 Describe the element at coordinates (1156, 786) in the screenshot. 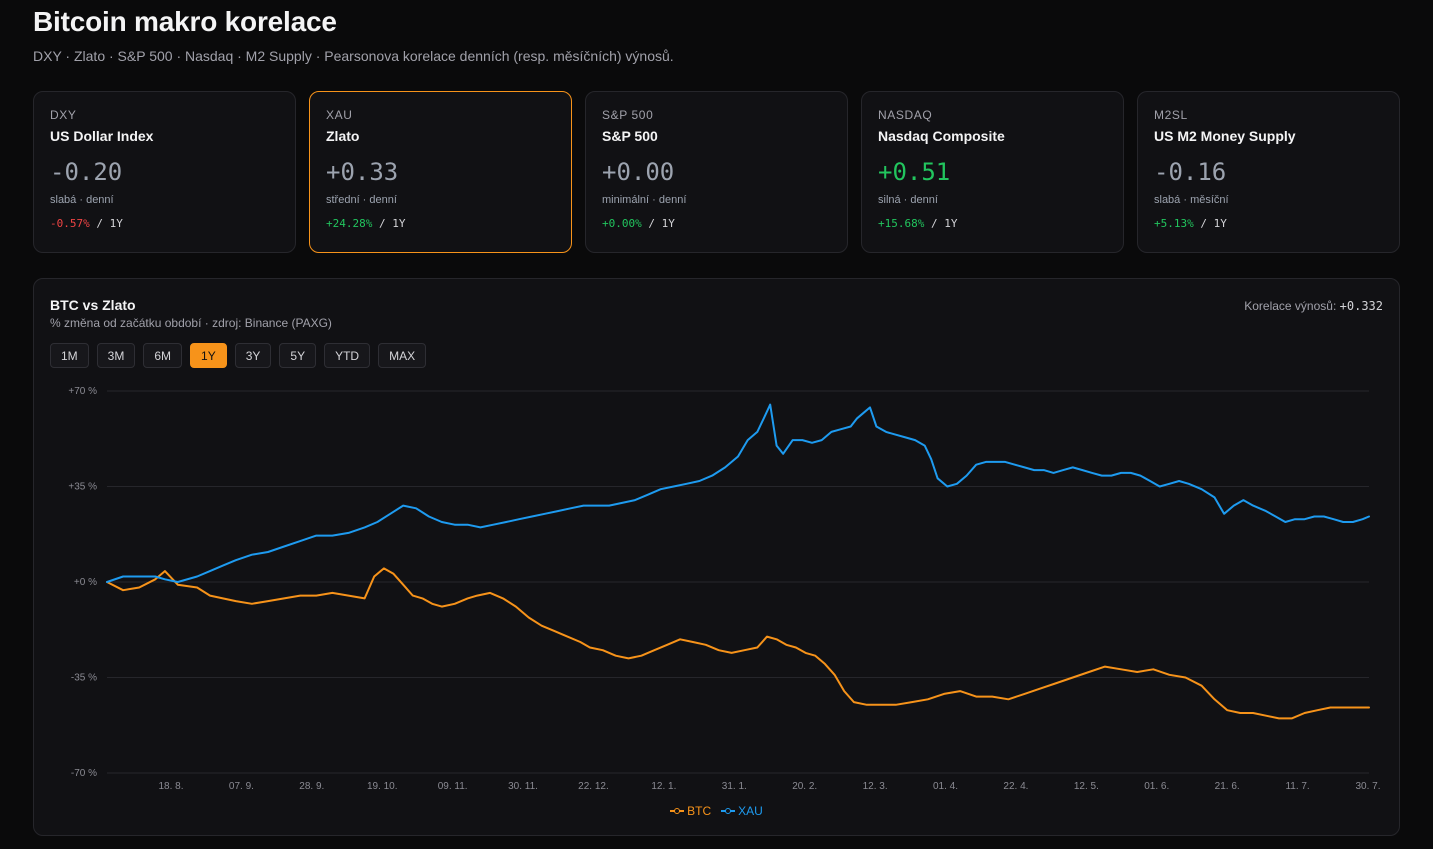

I see `x-tick-label: 01. 6.` at that location.